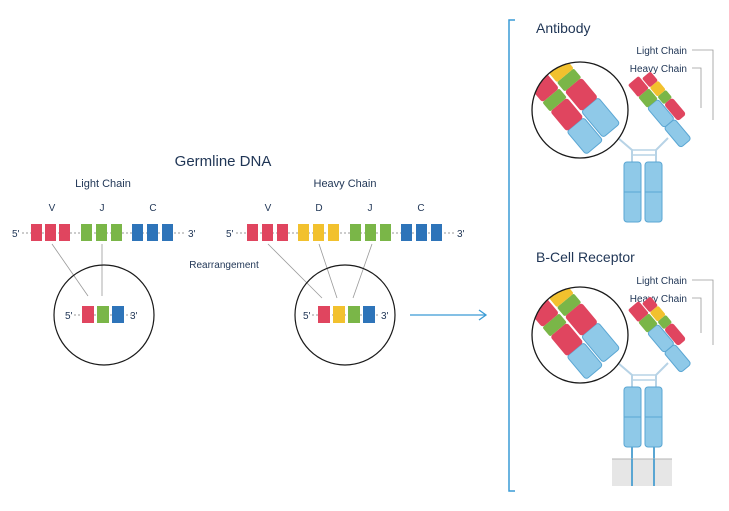 The image size is (729, 511). I want to click on heavy-rearranged-five-prime: 5', so click(307, 316).